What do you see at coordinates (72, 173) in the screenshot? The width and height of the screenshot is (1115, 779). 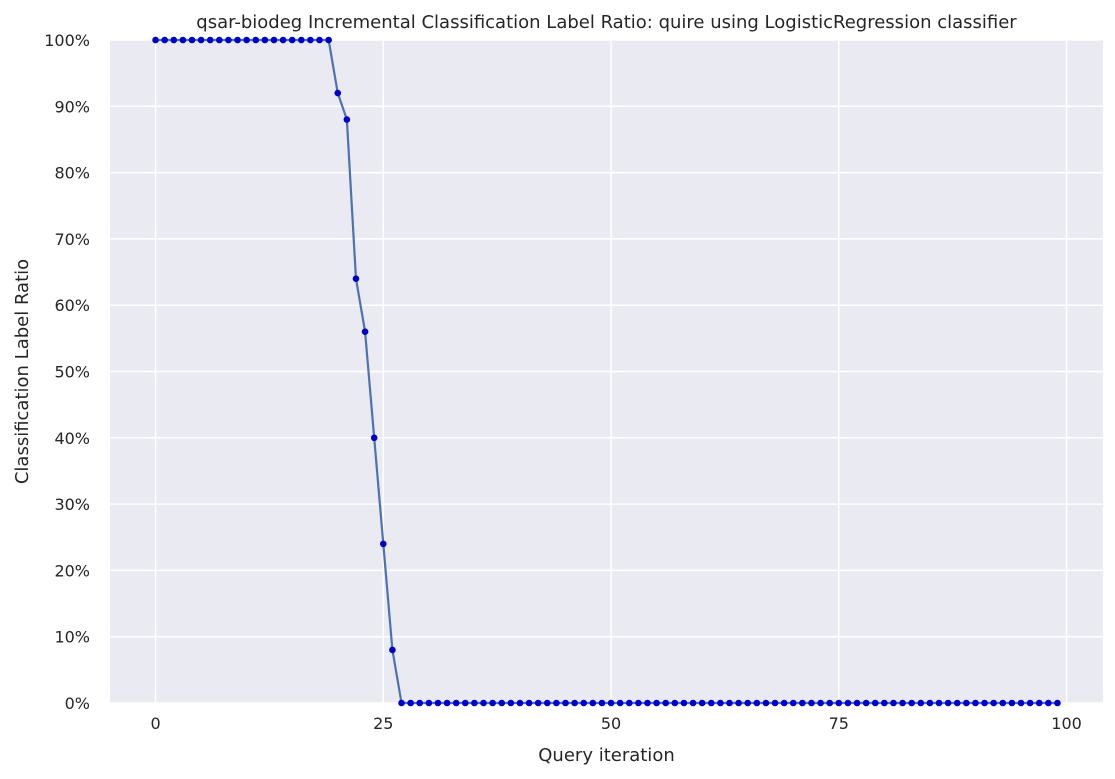 I see `y-tick-label: 80%` at bounding box center [72, 173].